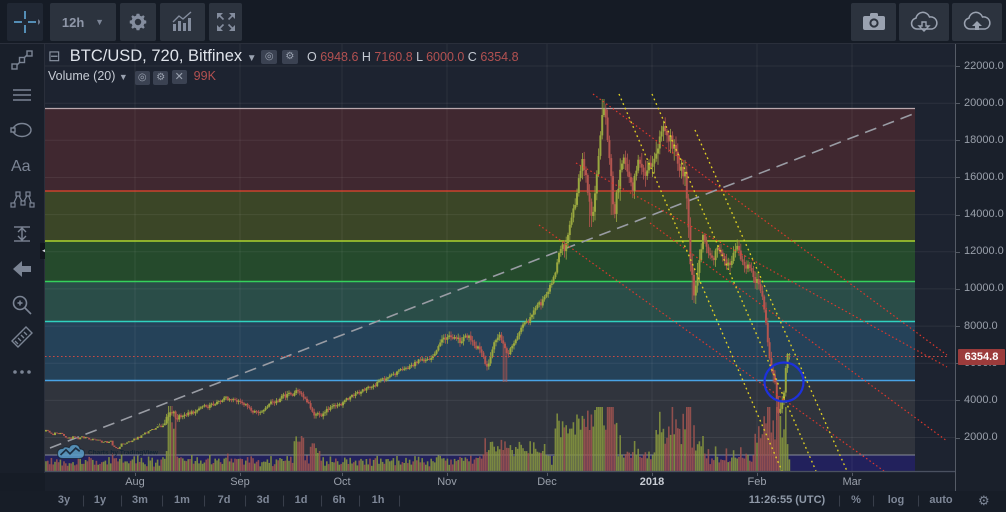 This screenshot has width=1006, height=512. What do you see at coordinates (123, 453) in the screenshot?
I see `svg-text: Charts by TradingView` at bounding box center [123, 453].